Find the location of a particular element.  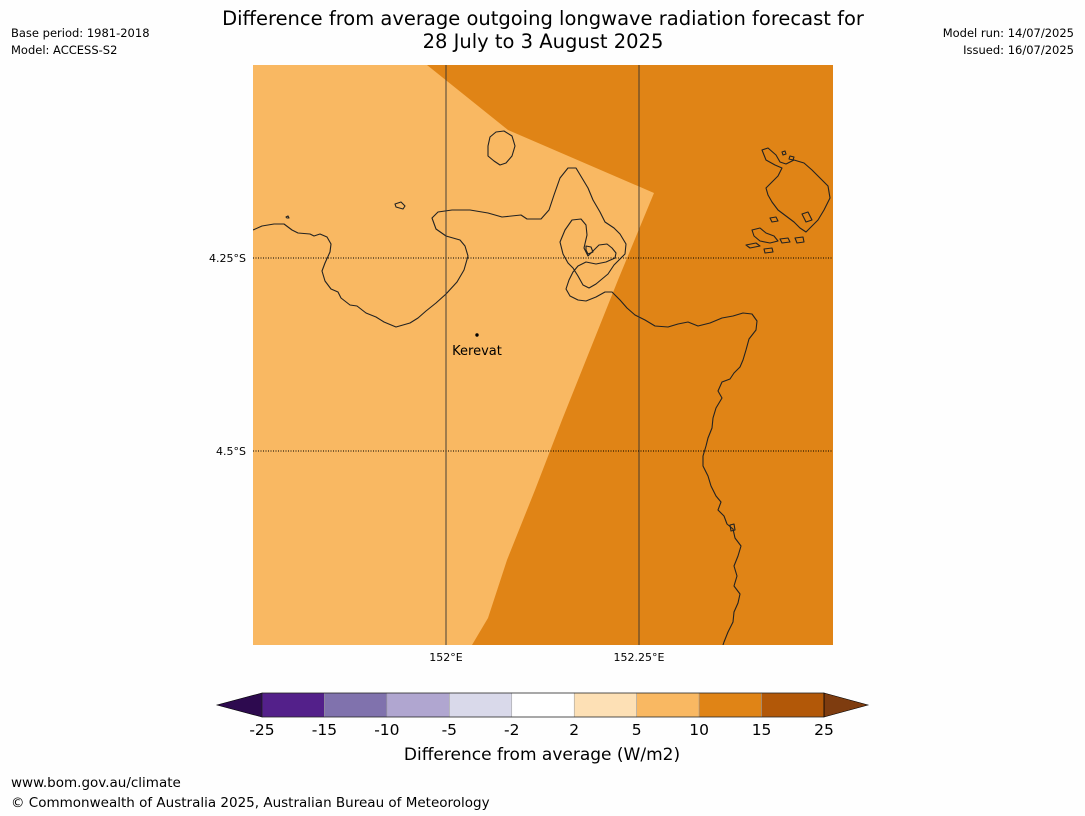

colorbar-tick-label: 25 is located at coordinates (824, 730).